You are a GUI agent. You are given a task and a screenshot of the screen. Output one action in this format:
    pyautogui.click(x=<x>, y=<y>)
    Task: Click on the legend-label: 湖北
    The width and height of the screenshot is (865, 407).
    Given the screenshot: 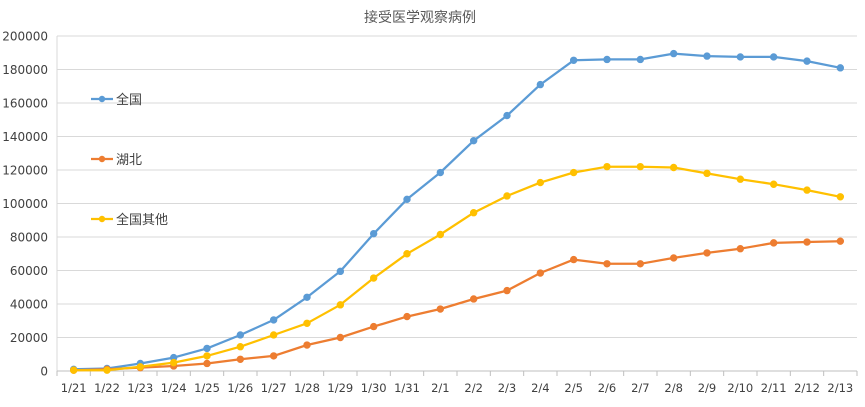 What is the action you would take?
    pyautogui.click(x=129, y=160)
    